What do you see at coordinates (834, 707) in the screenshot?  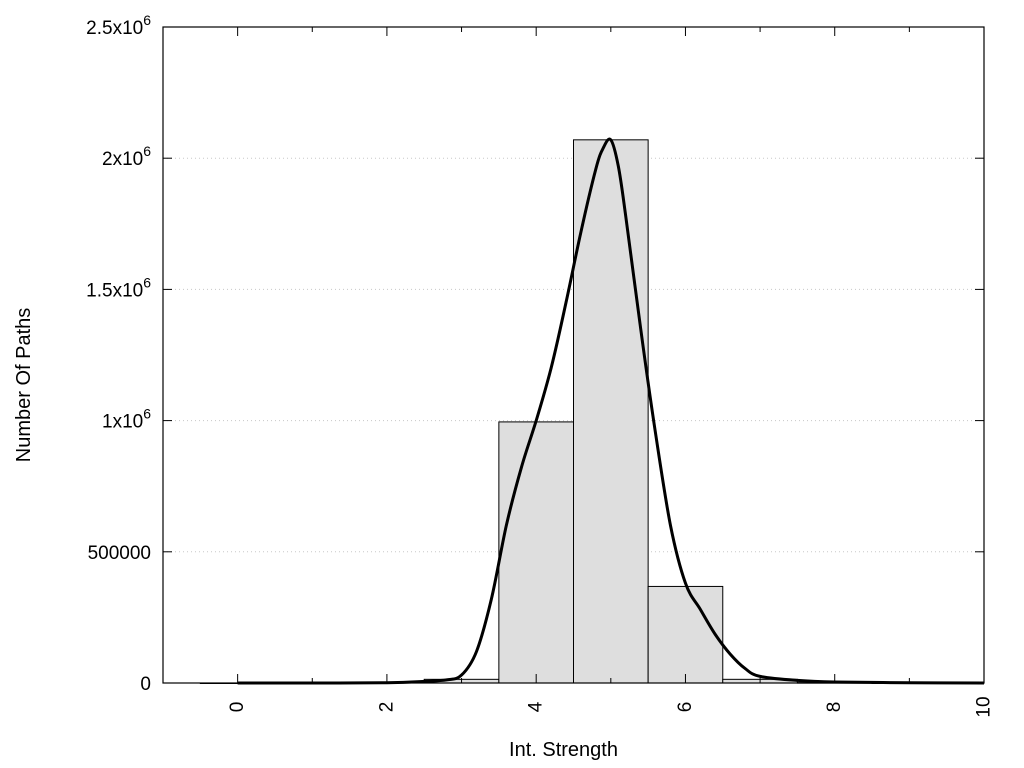 I see `x-tick-label: 8` at bounding box center [834, 707].